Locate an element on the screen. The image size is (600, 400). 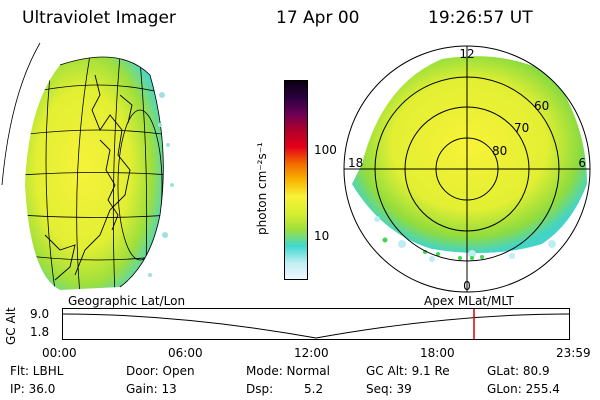
door-info: Door: Open is located at coordinates (160, 371).